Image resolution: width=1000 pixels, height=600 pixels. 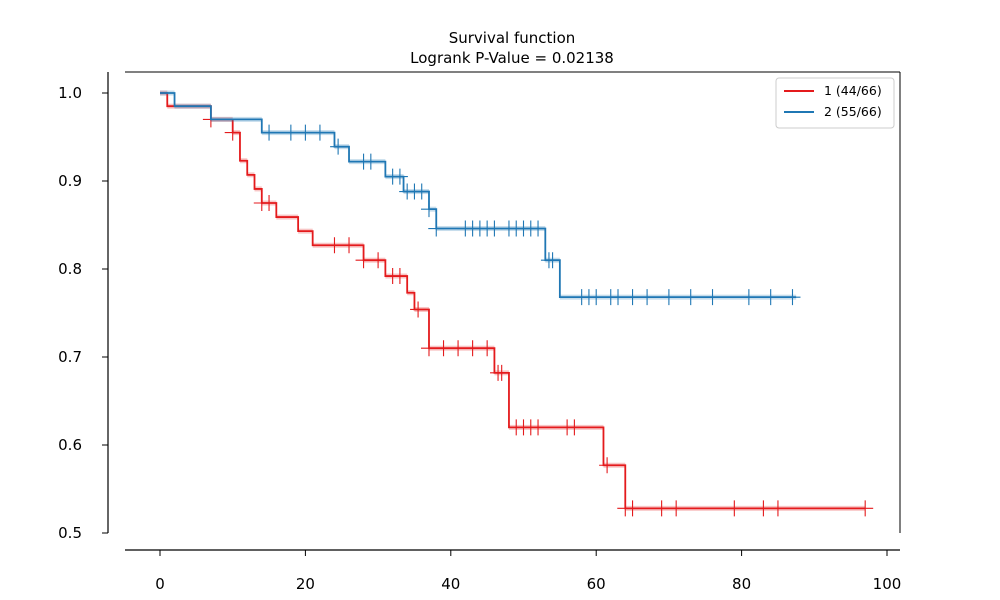 I want to click on y-tick-label: 0.5, so click(x=70, y=533).